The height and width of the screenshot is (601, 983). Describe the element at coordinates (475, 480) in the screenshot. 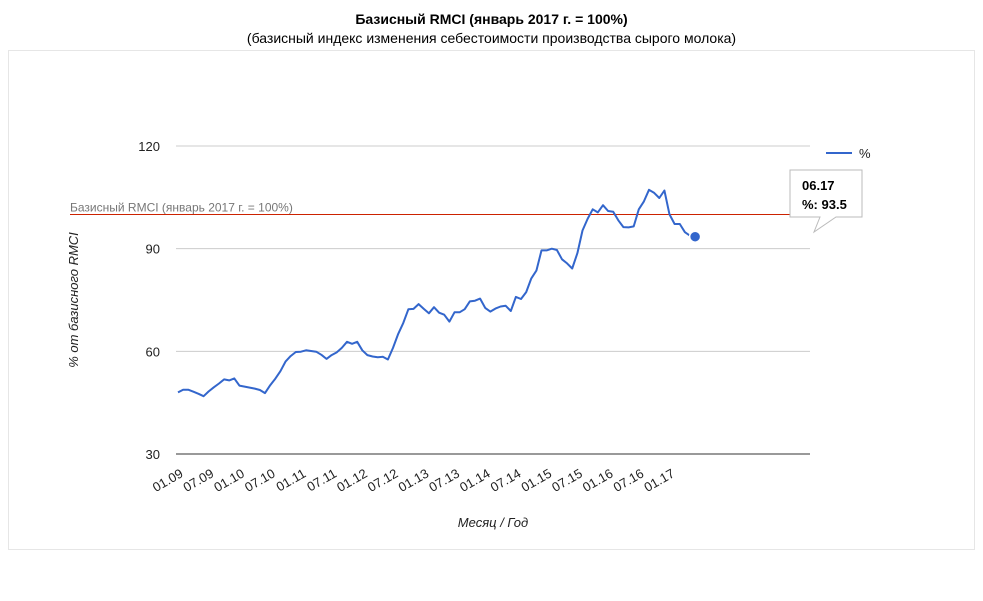

I see `x-tick-label: 01.14` at that location.